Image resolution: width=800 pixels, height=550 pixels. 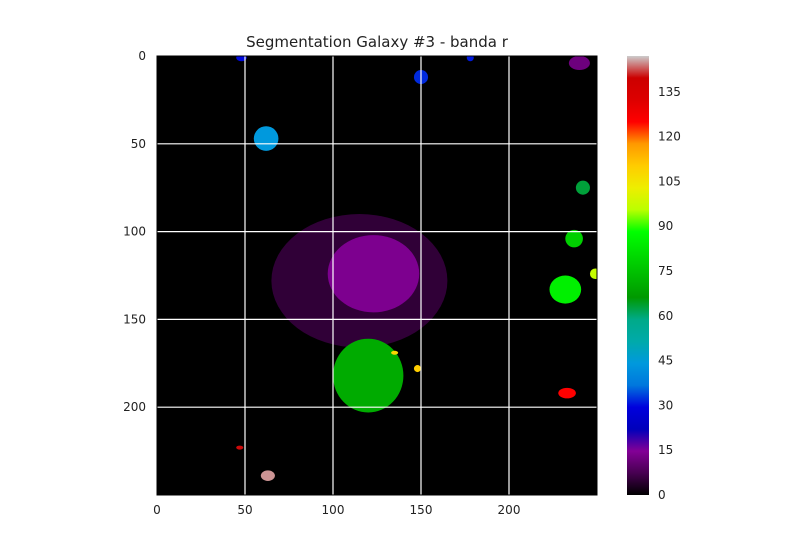 I want to click on colorbar-gradient, so click(x=638, y=275).